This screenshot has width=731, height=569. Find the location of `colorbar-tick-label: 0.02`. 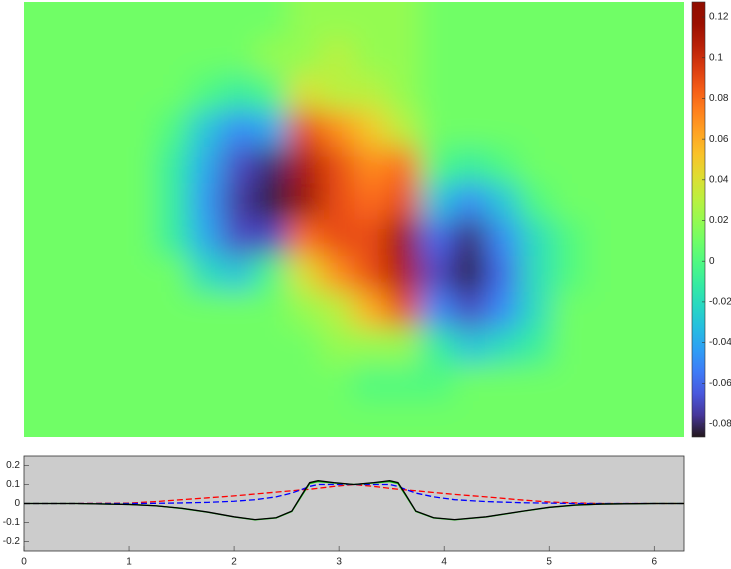

colorbar-tick-label: 0.02 is located at coordinates (719, 220).